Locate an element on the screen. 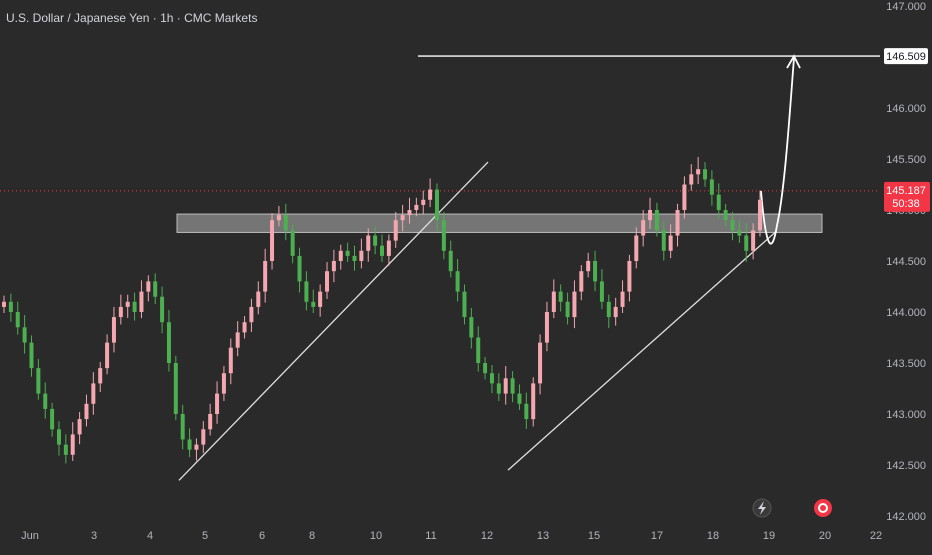 The width and height of the screenshot is (932, 555). countdown-label: 50:38 is located at coordinates (906, 204).